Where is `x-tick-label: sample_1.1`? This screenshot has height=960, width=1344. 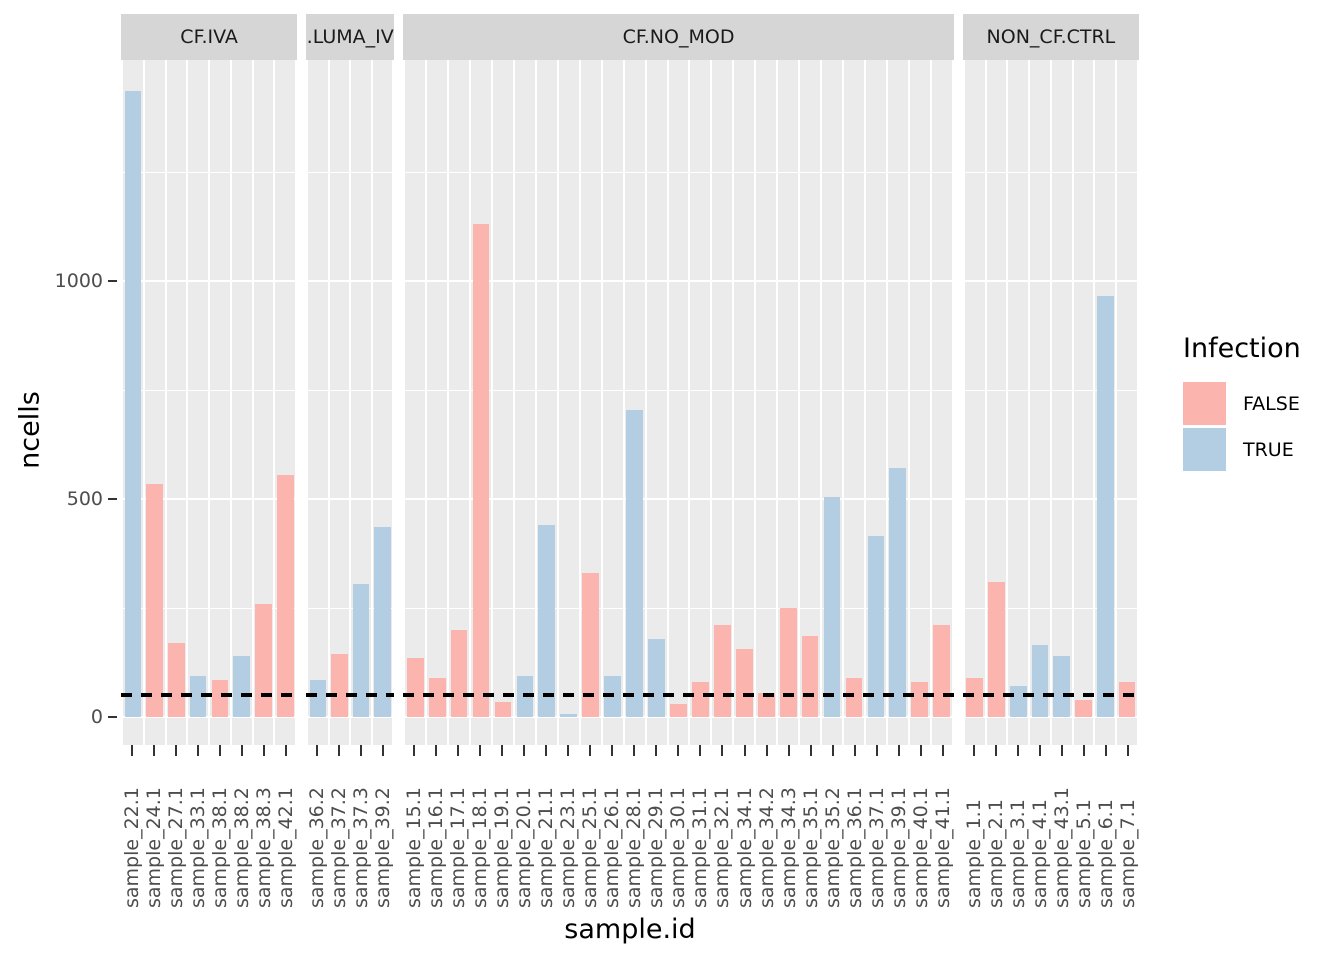 x-tick-label: sample_1.1 is located at coordinates (973, 853).